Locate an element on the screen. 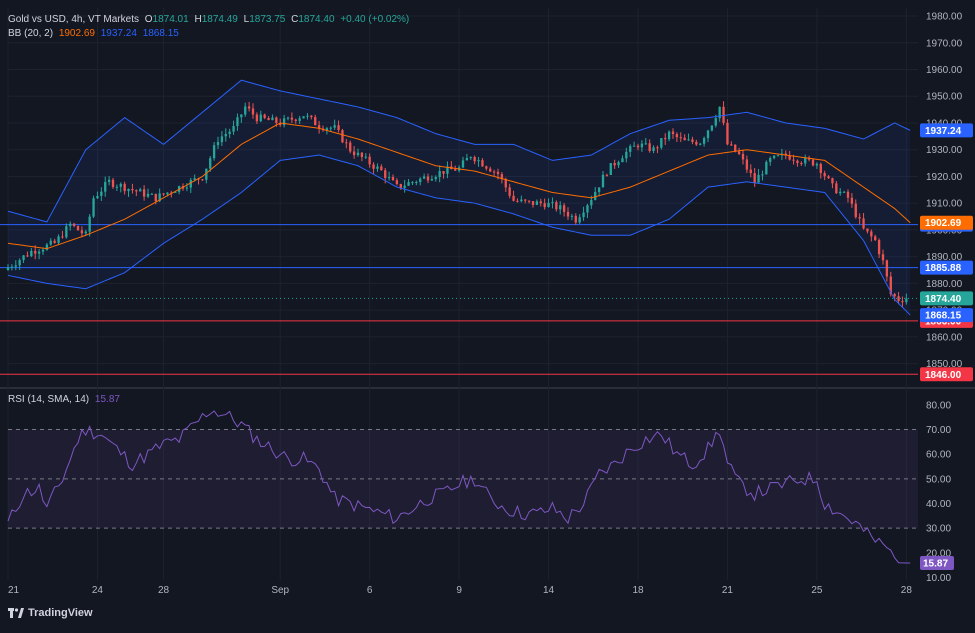 This screenshot has width=975, height=633. price-tick-label: 1970.00 is located at coordinates (944, 43).